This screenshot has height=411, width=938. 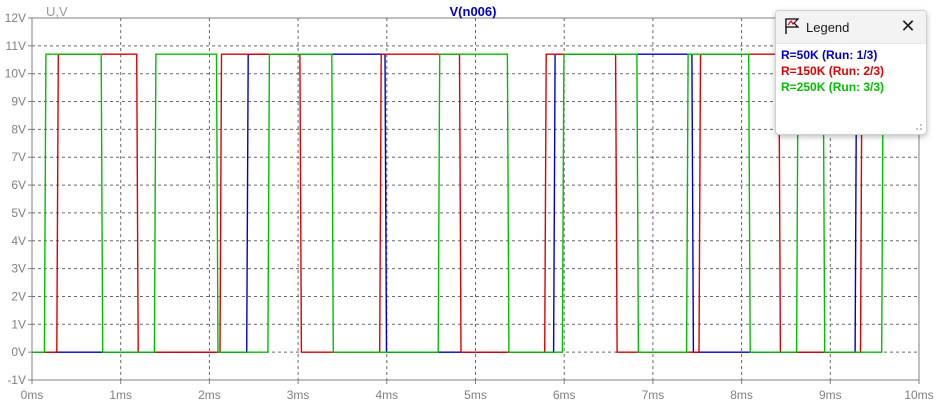 I want to click on legend-titlebar: Legend ✕, so click(x=851, y=27).